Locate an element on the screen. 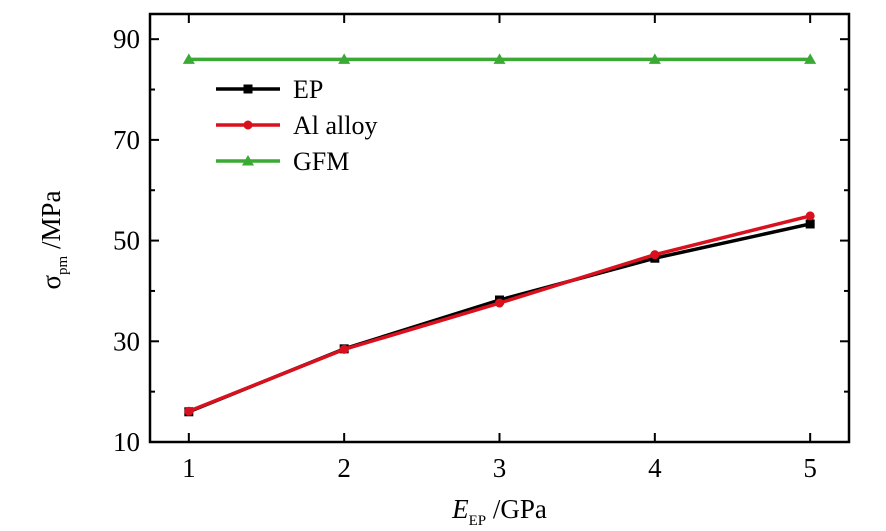 The width and height of the screenshot is (886, 531). x-tick-label: 1 is located at coordinates (189, 468).